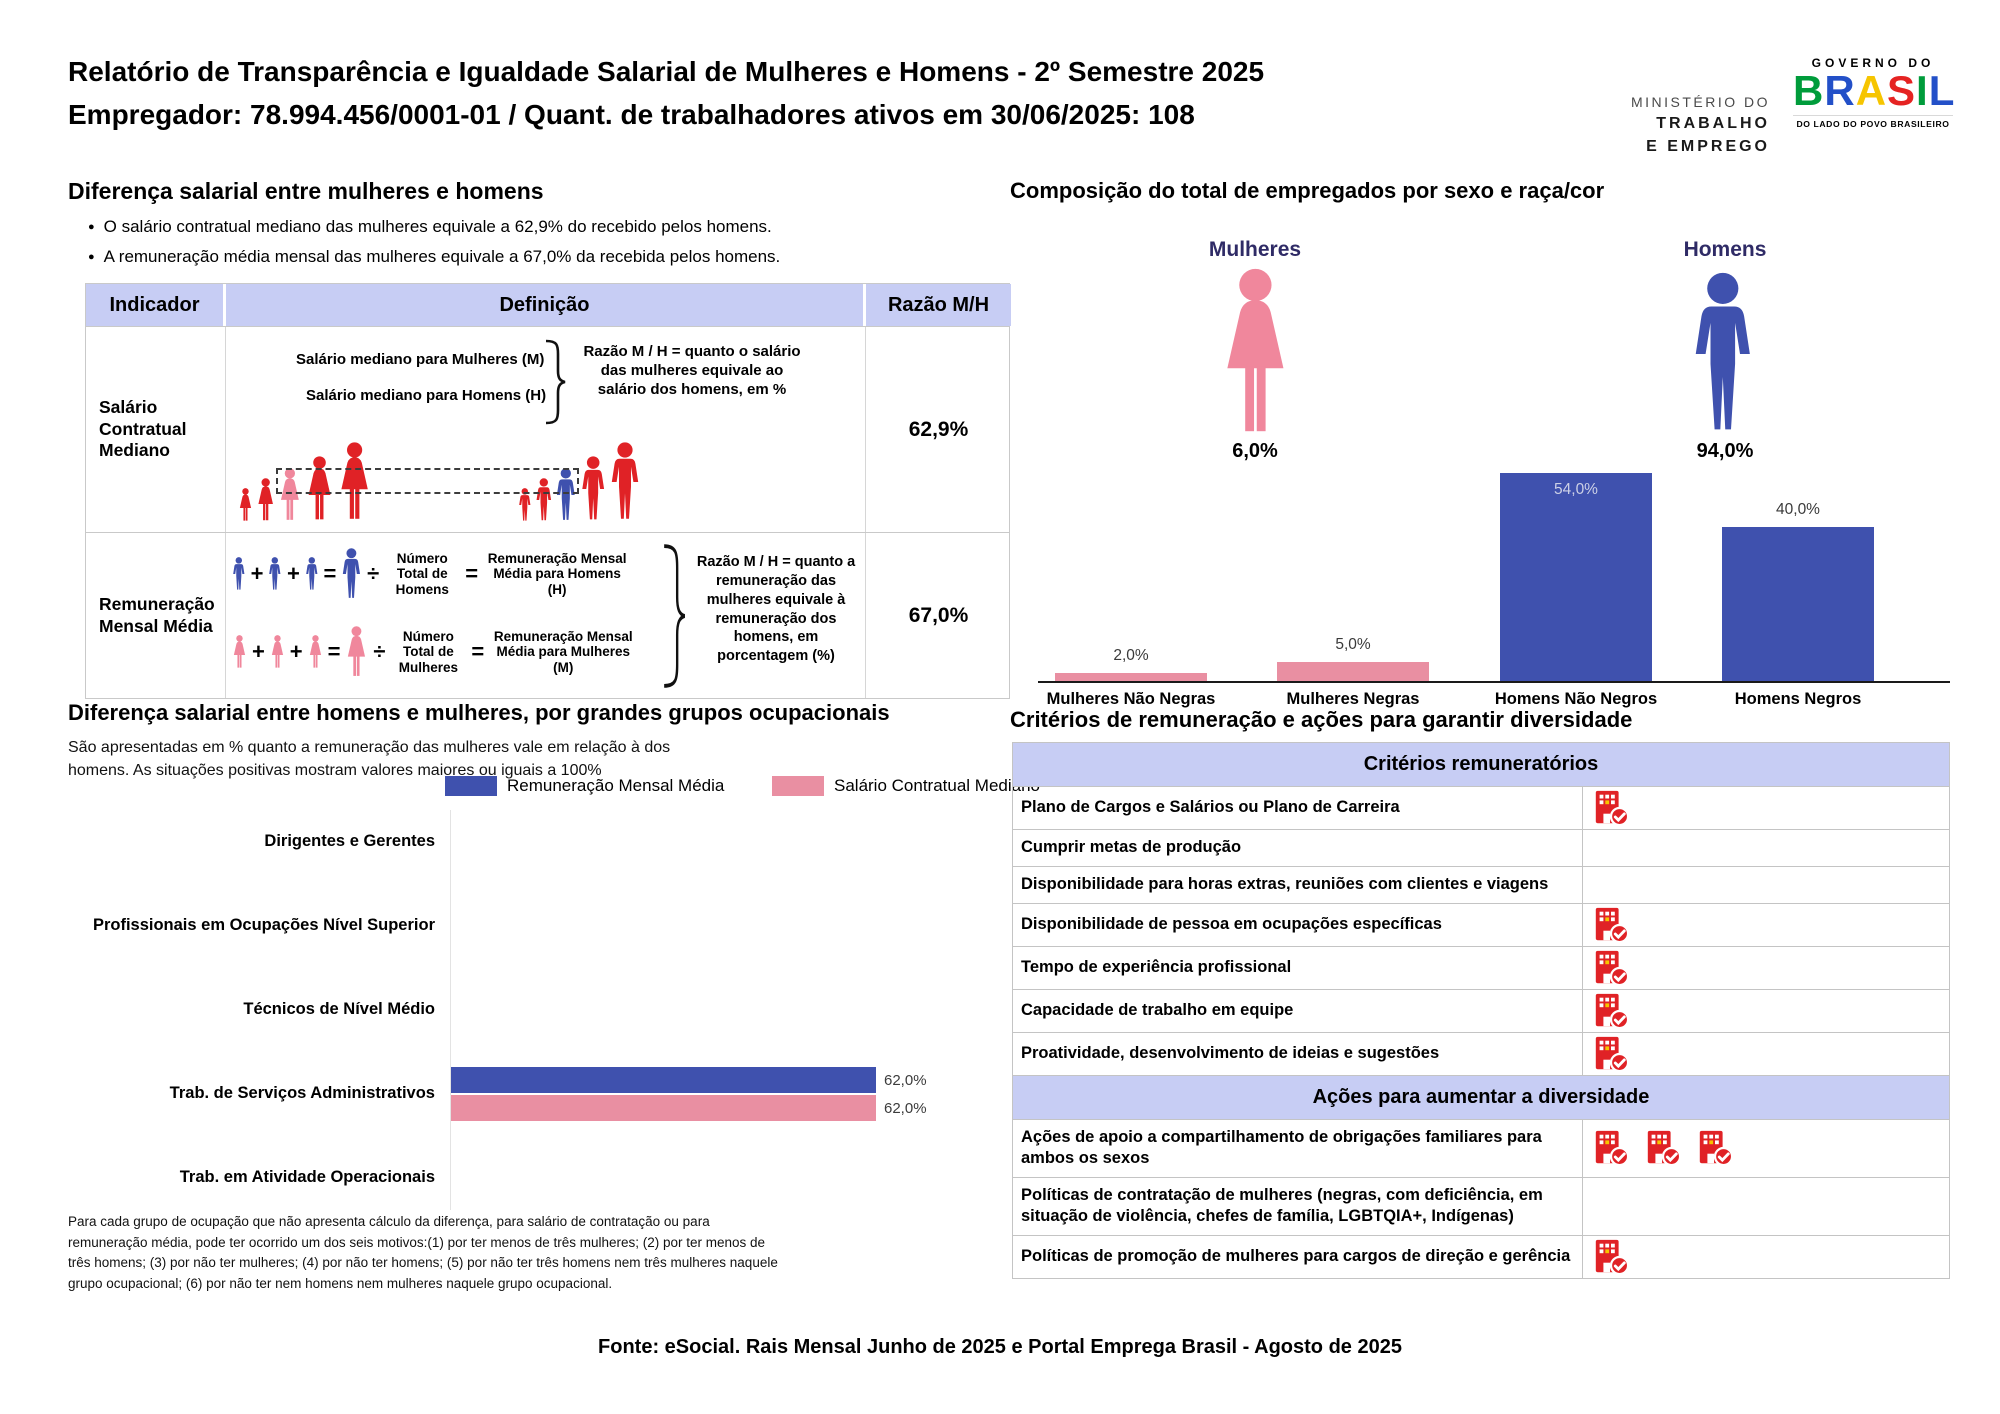  What do you see at coordinates (349, 841) in the screenshot?
I see `occupation-label: Dirigentes e Gerentes` at bounding box center [349, 841].